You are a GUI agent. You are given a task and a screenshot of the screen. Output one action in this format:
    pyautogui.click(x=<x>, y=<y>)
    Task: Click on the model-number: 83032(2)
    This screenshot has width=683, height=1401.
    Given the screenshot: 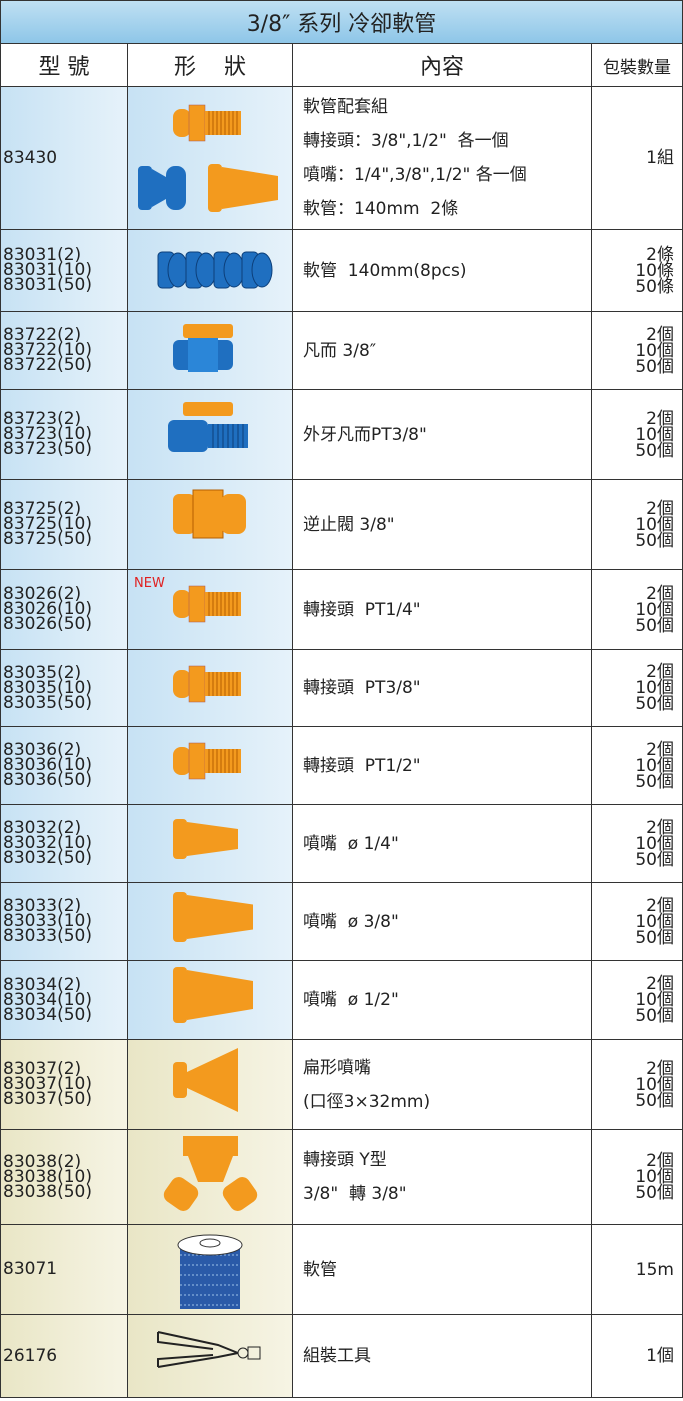 What is the action you would take?
    pyautogui.click(x=42, y=828)
    